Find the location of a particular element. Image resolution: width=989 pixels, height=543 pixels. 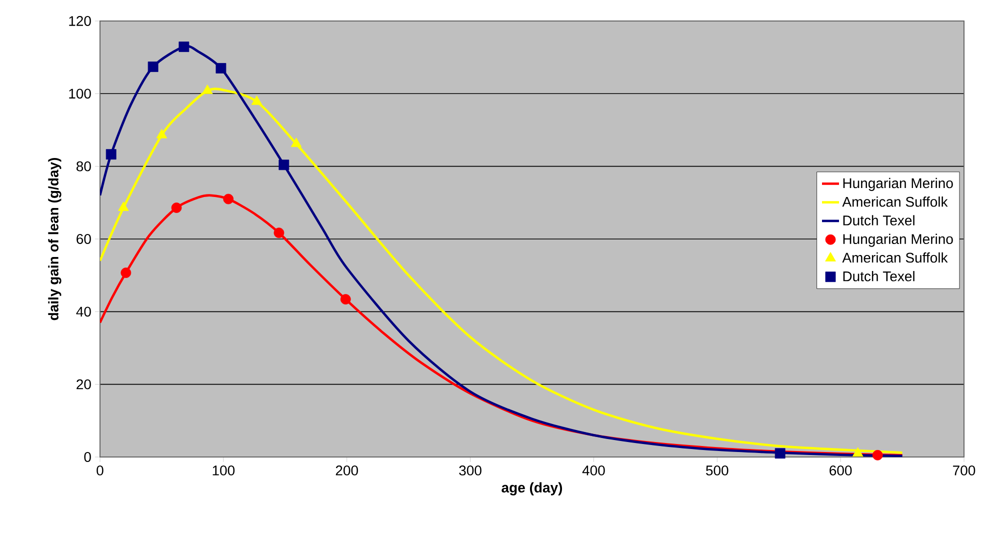

x-tick-label: 0 is located at coordinates (100, 471).